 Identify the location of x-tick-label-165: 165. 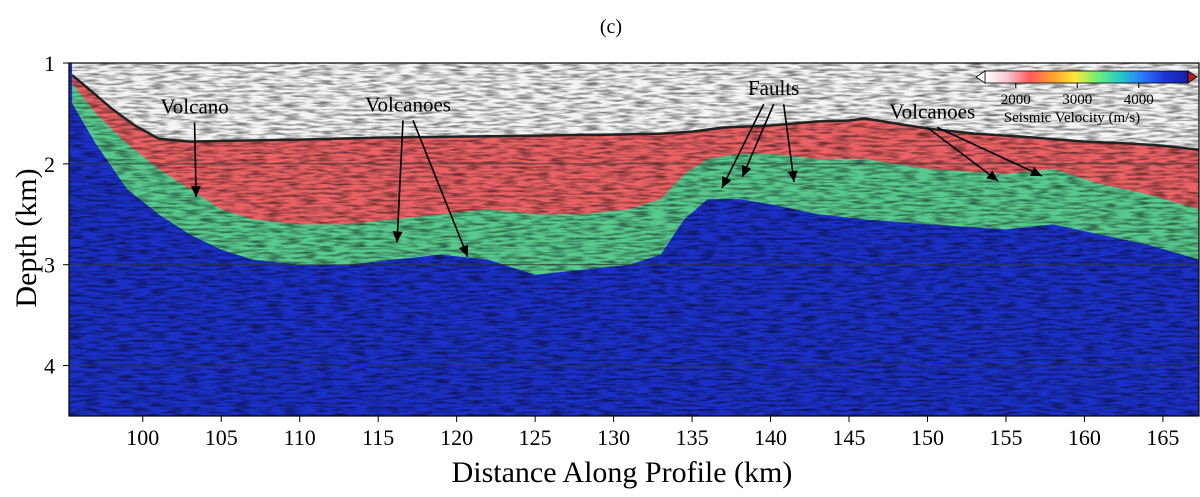
(1162, 437).